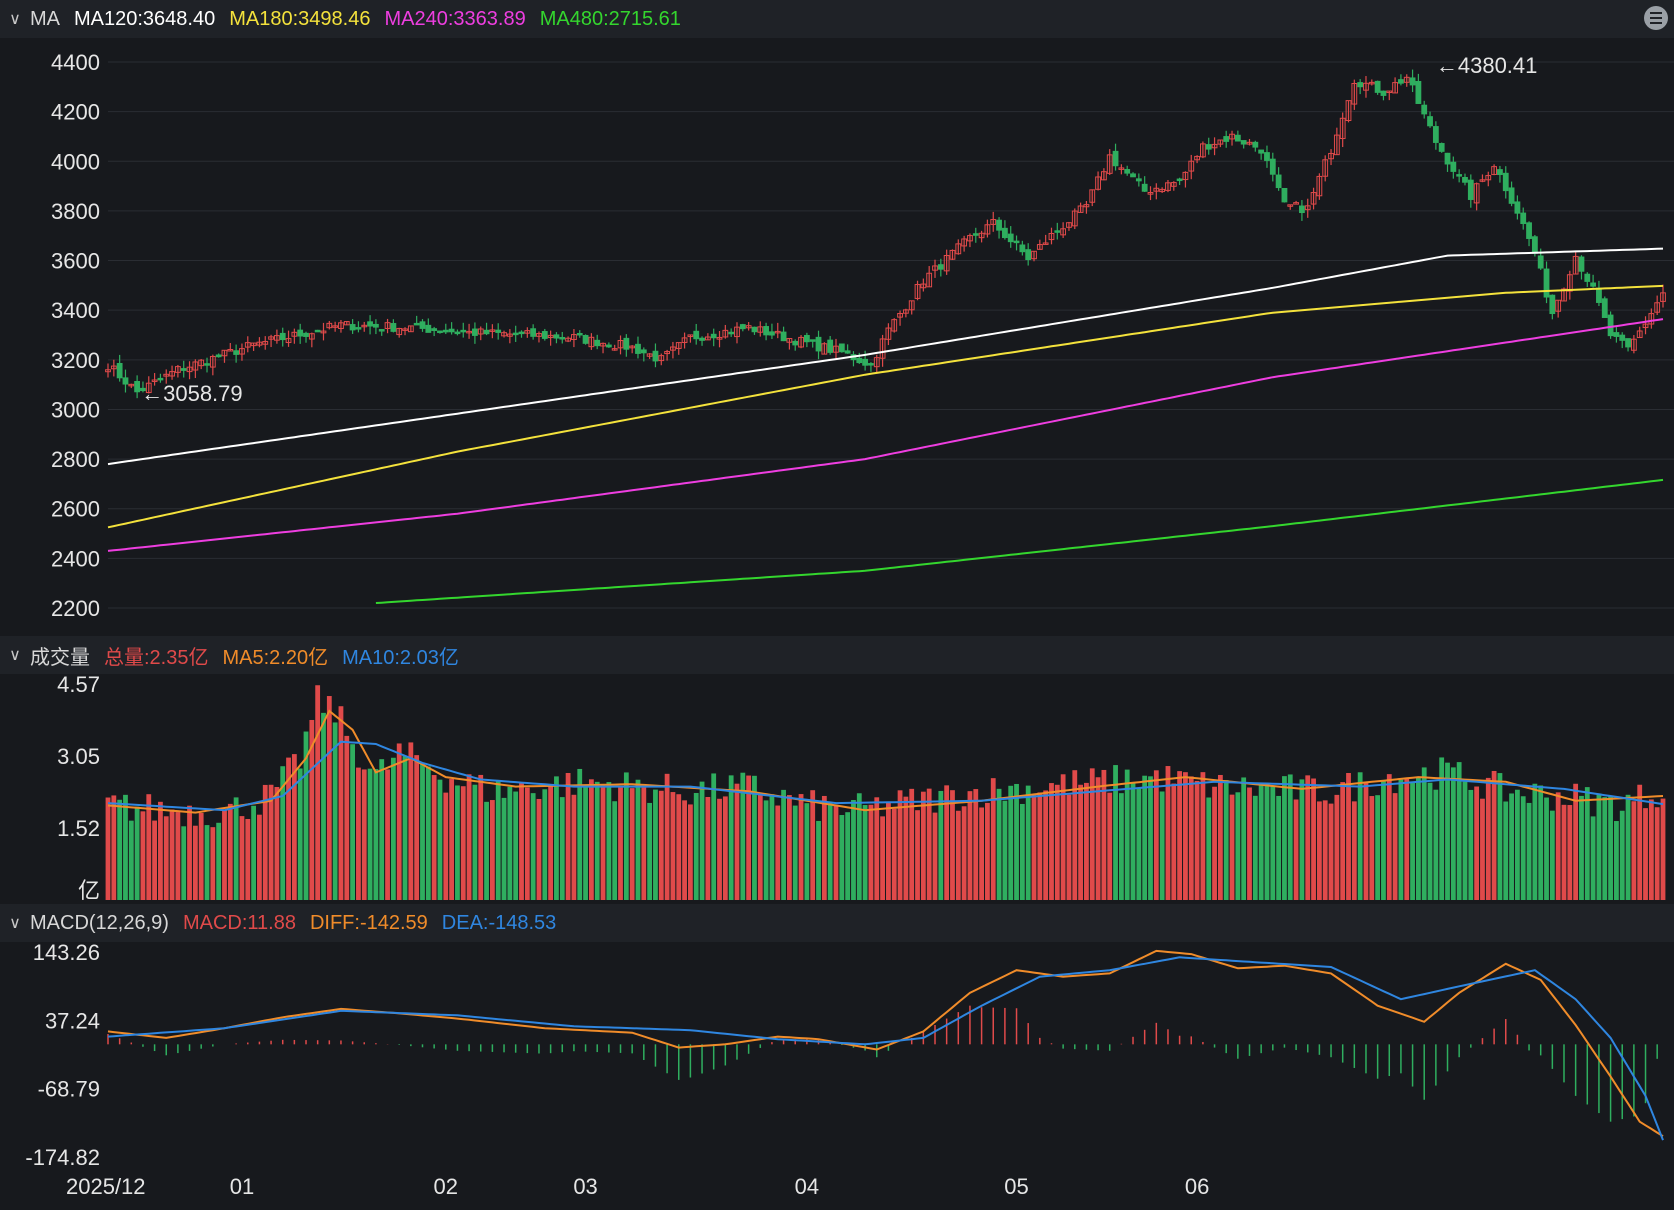 The image size is (1674, 1210). I want to click on volume-indicator-name: 成交量, so click(60, 657).